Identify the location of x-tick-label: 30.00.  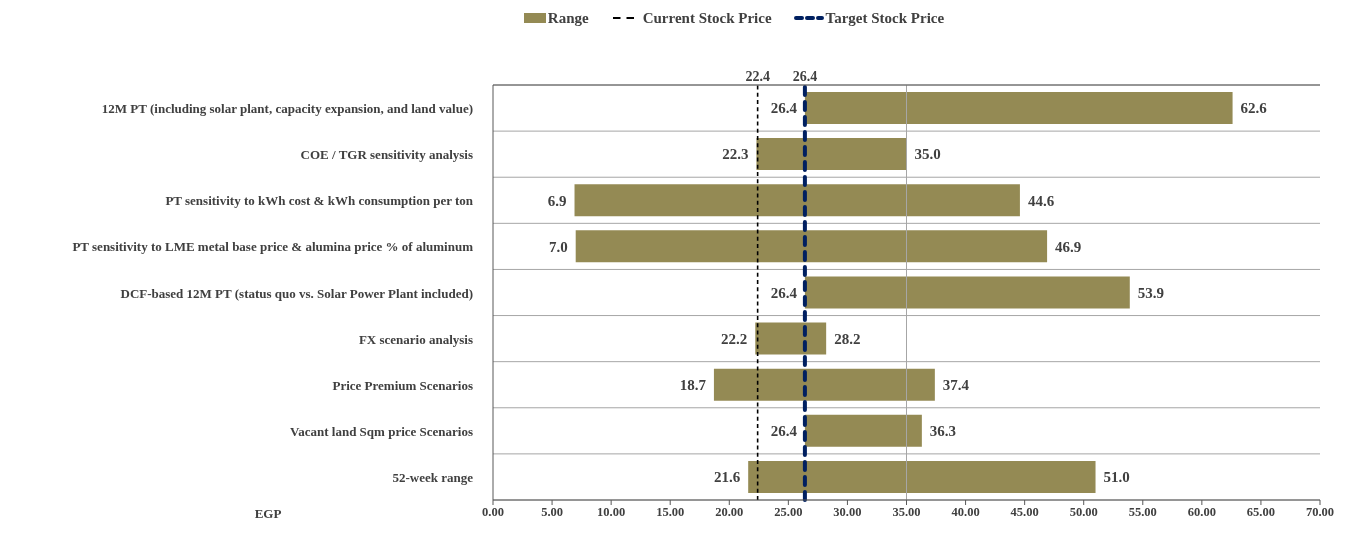
(847, 511).